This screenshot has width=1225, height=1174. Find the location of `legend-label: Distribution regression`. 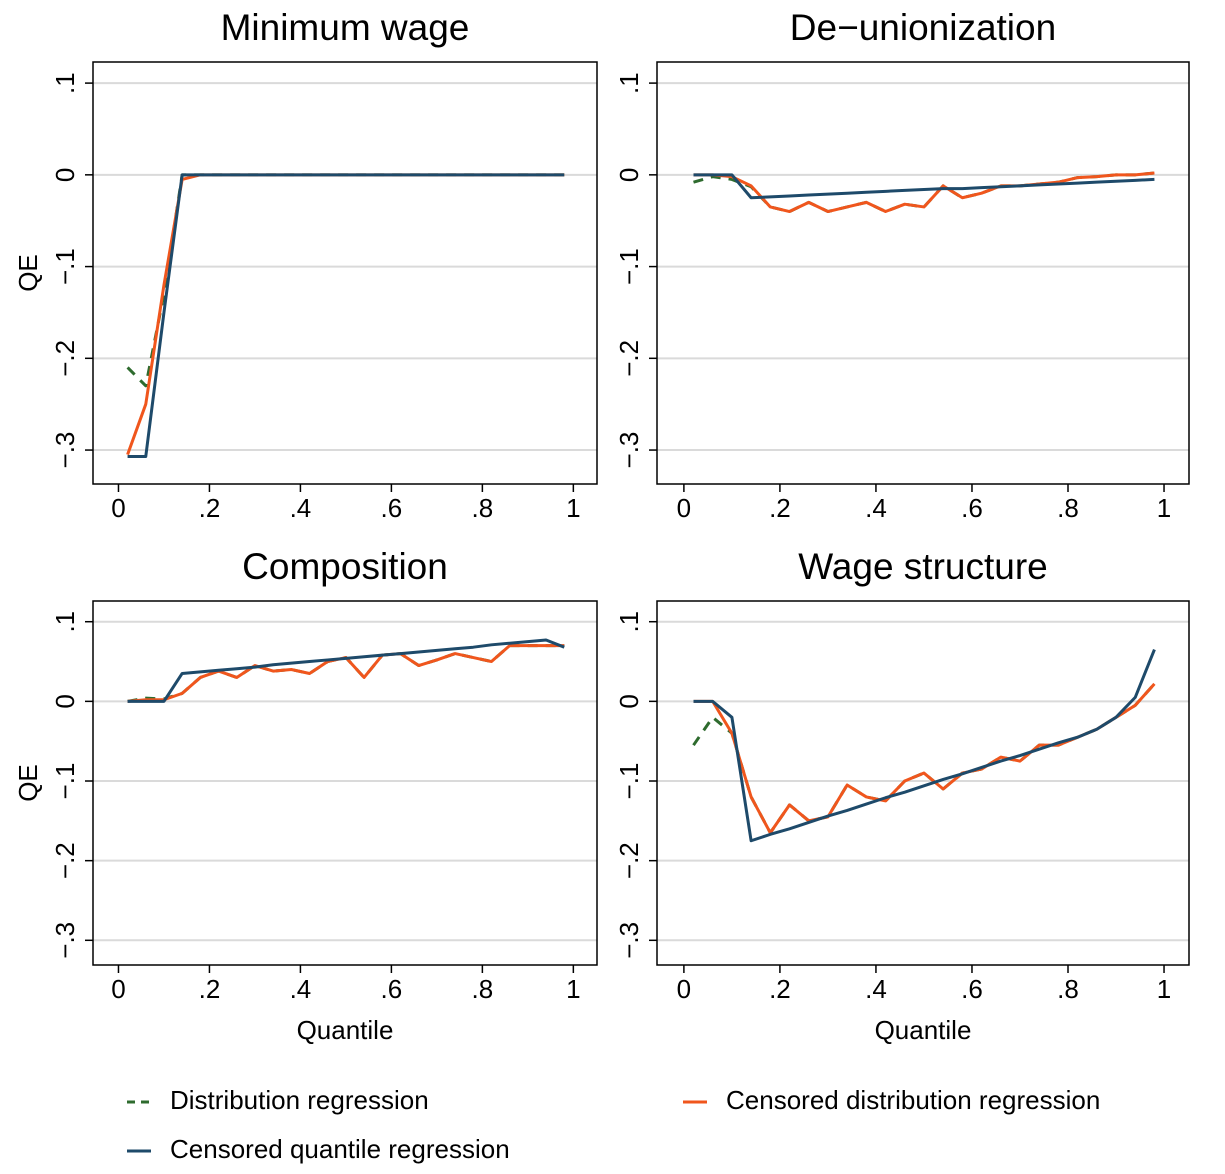

legend-label: Distribution regression is located at coordinates (299, 1100).